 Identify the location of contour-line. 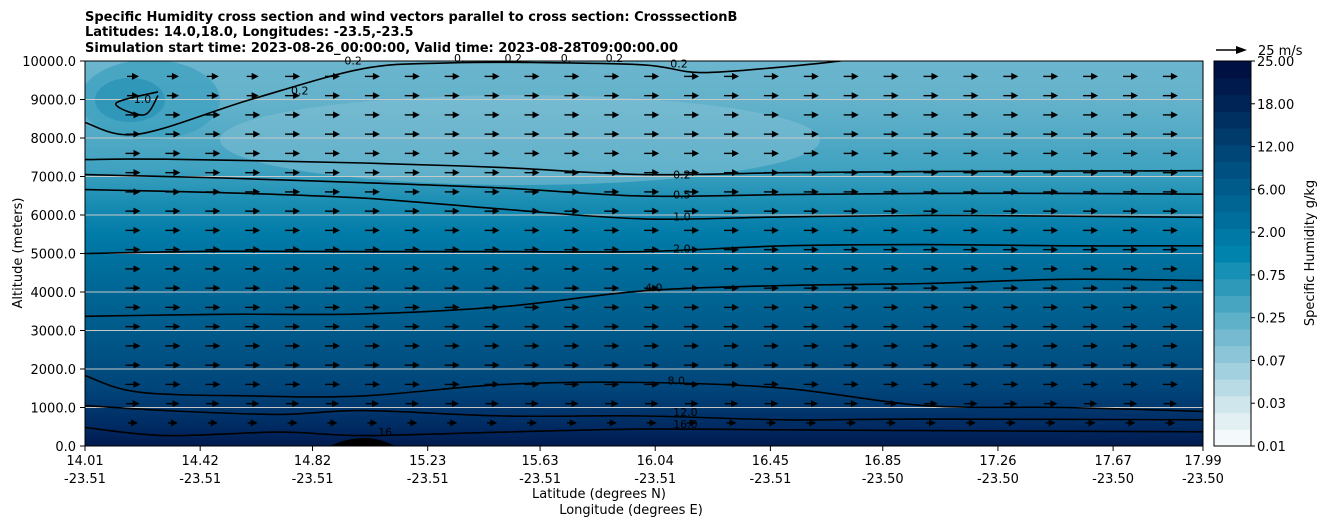
(644, 185).